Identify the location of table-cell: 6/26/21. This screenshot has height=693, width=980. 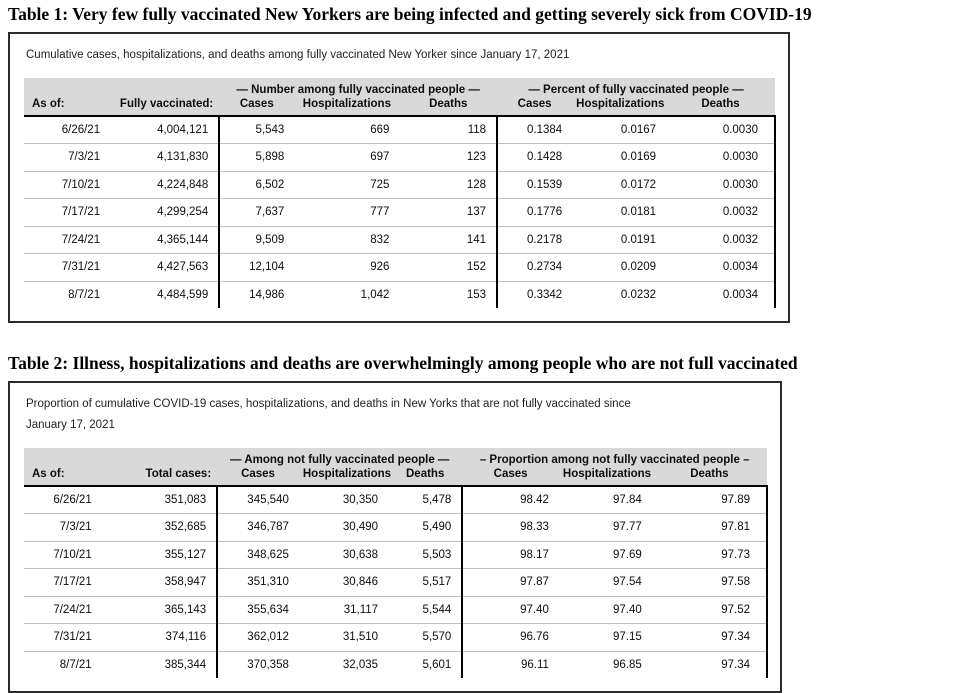
(65, 500).